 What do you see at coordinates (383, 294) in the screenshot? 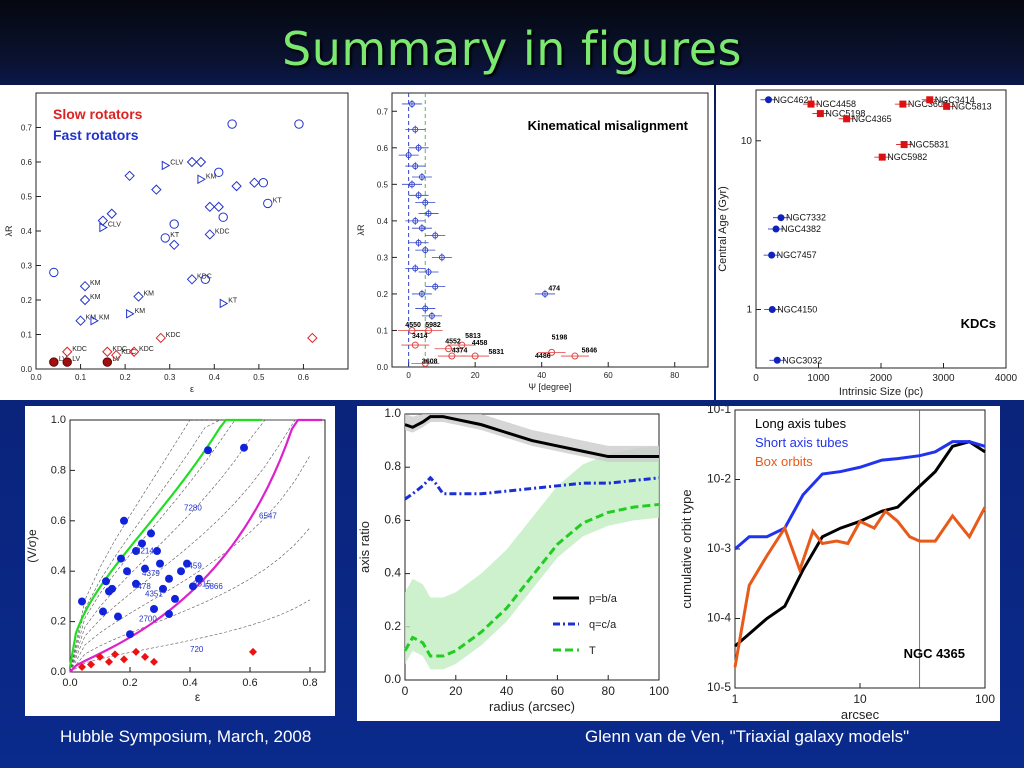
I see `y-tick-label: 0.2` at bounding box center [383, 294].